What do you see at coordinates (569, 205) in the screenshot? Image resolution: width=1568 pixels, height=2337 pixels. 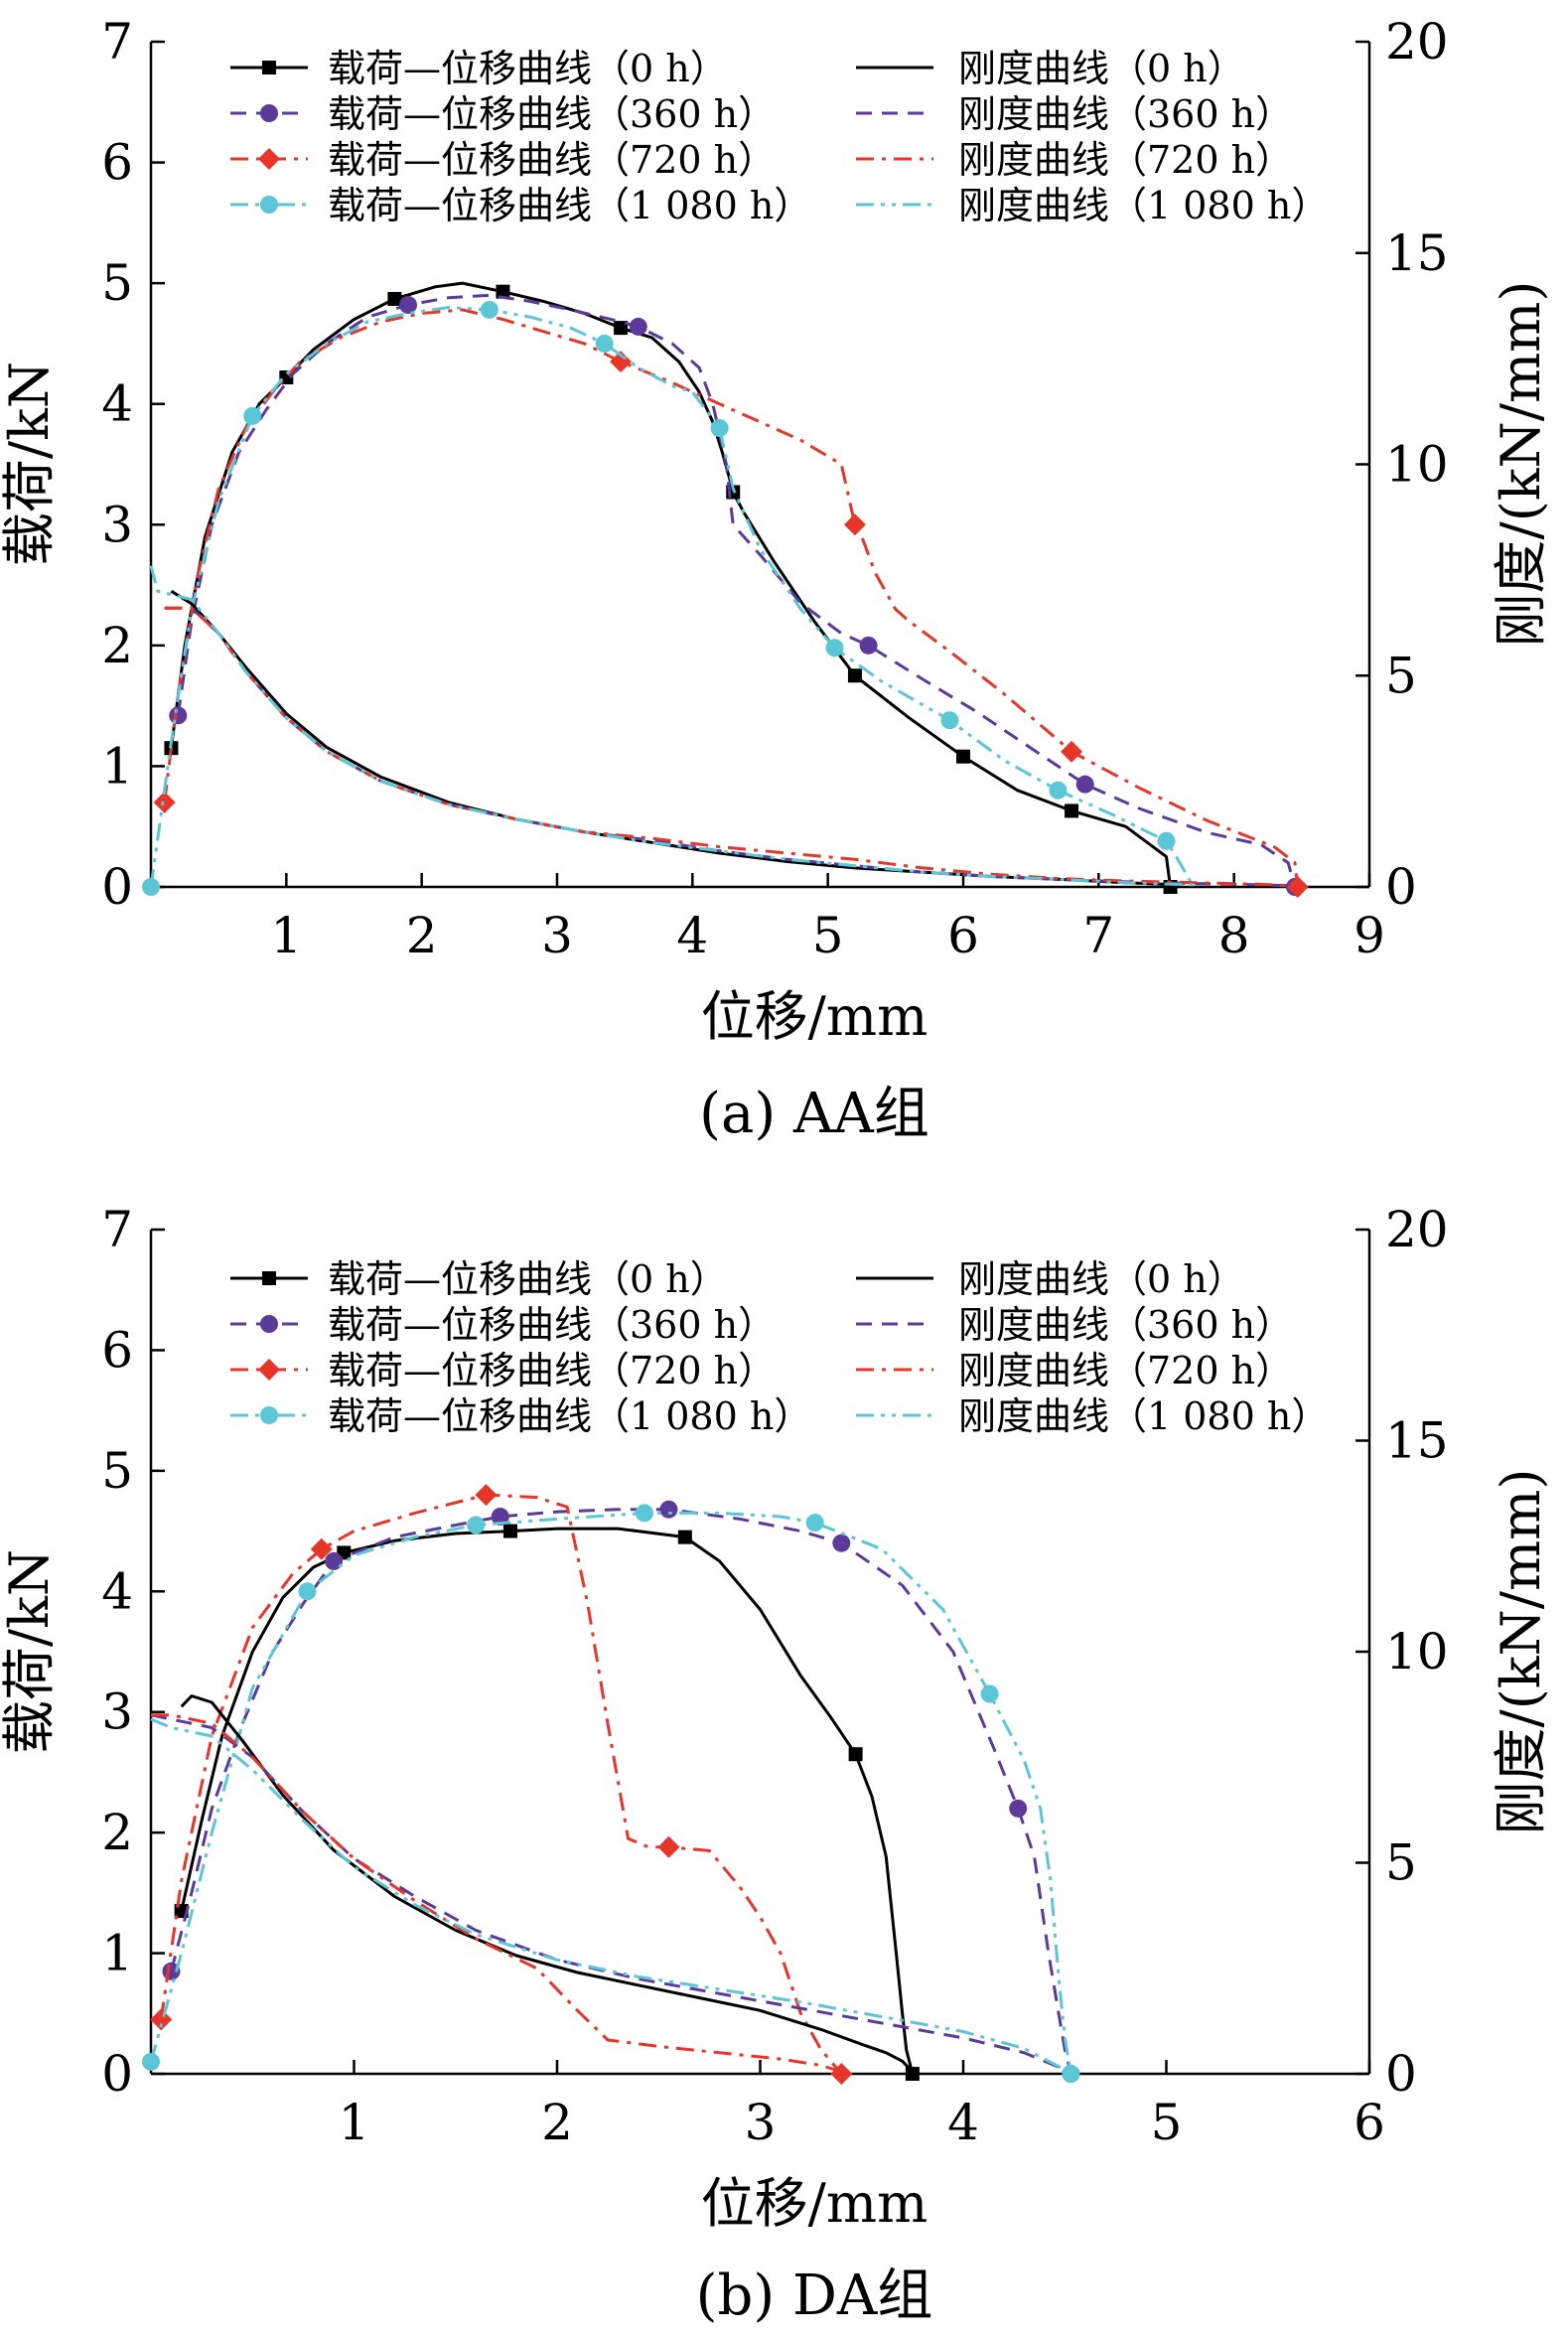 I see `legend-label: 载荷—位移曲线（1 080 h）` at bounding box center [569, 205].